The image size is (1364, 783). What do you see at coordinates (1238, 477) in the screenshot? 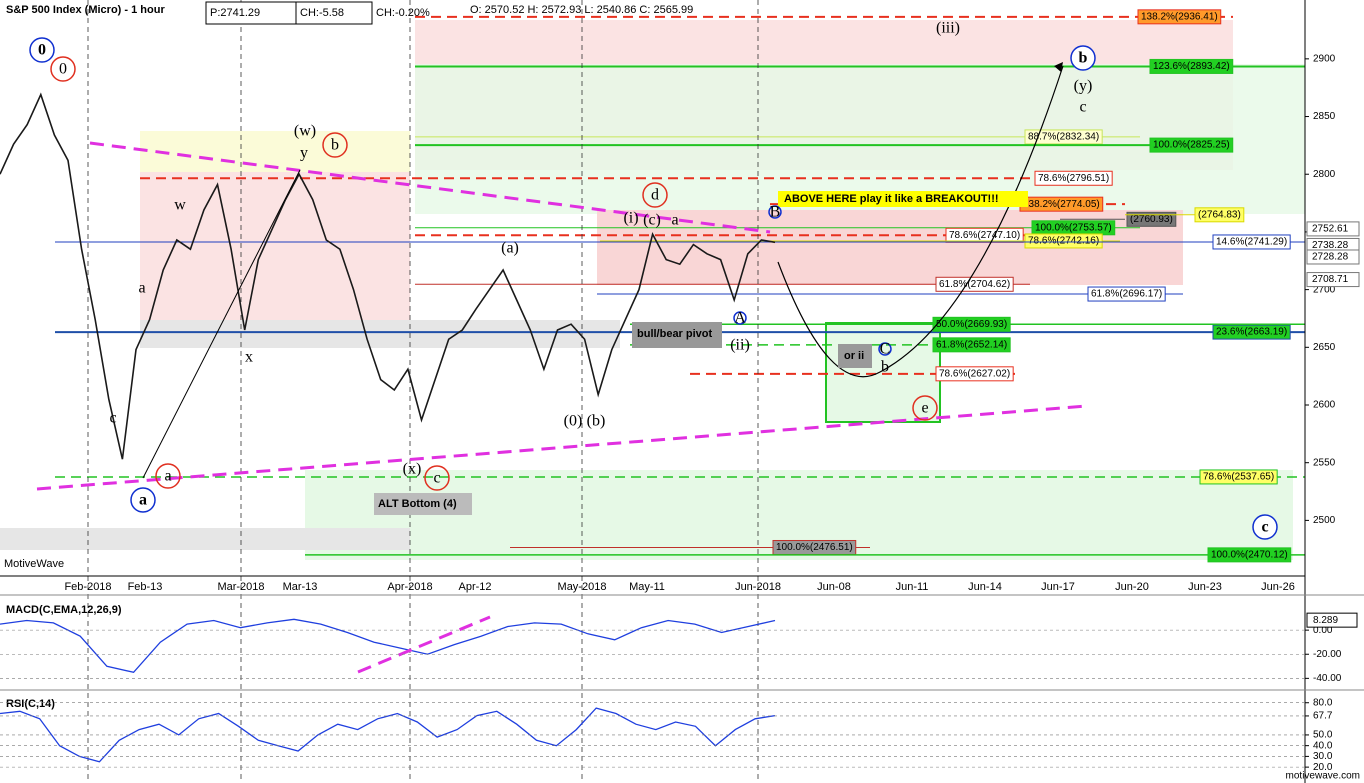
I see `level-label: 78.6%(2537.65)` at bounding box center [1238, 477].